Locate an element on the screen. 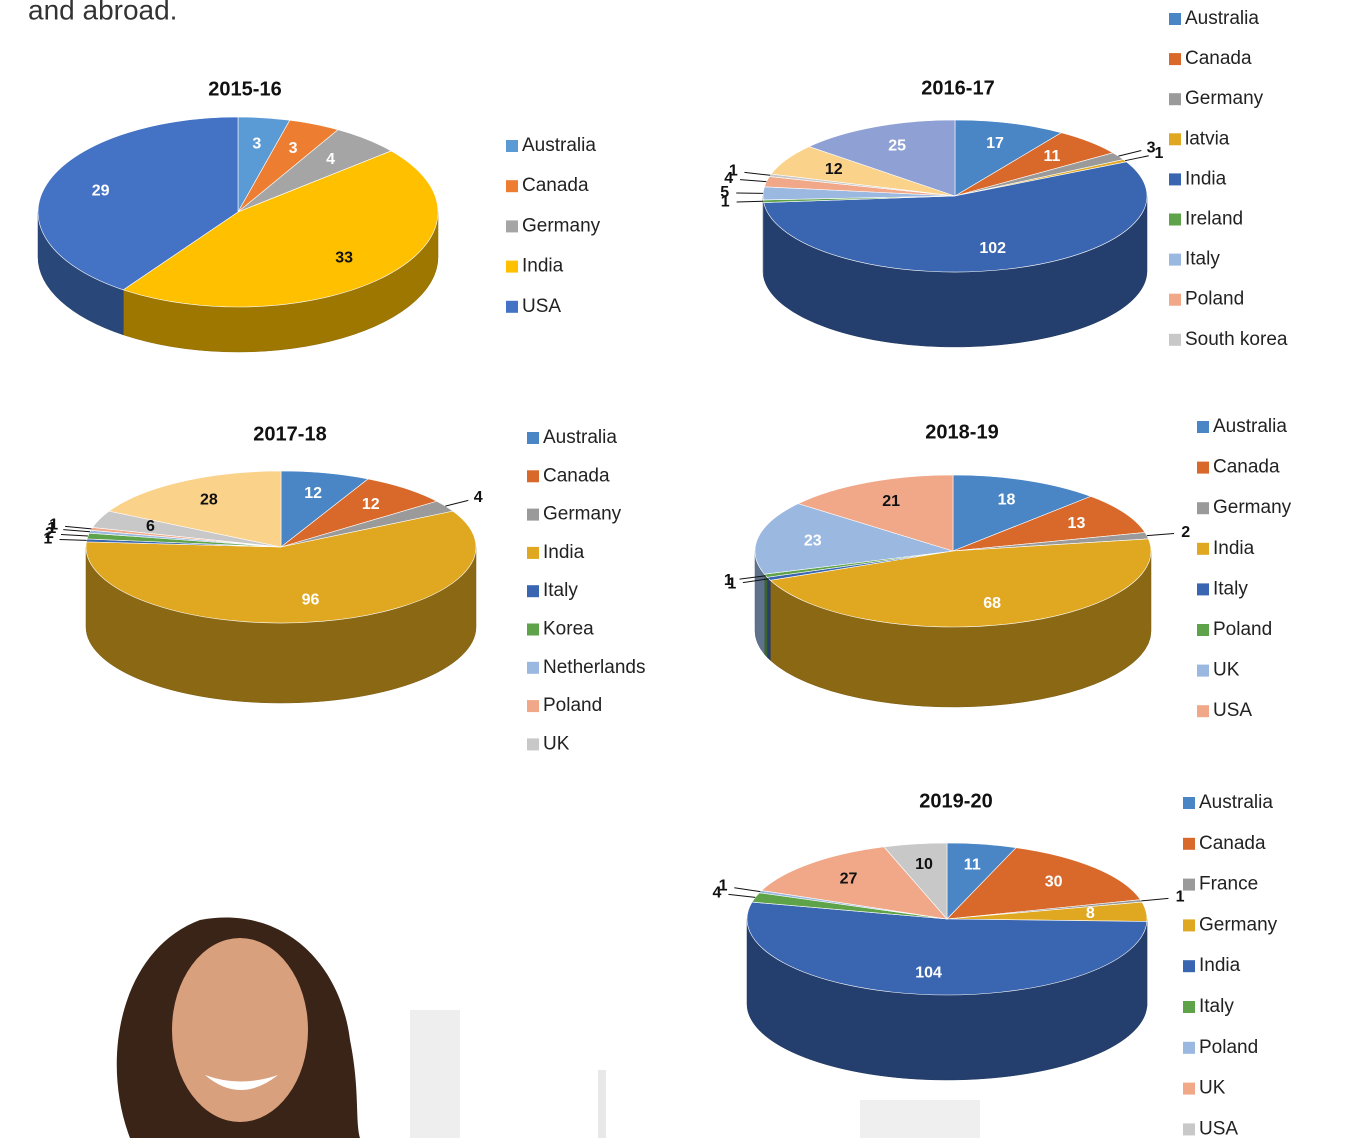  data-label: 29 is located at coordinates (101, 191).